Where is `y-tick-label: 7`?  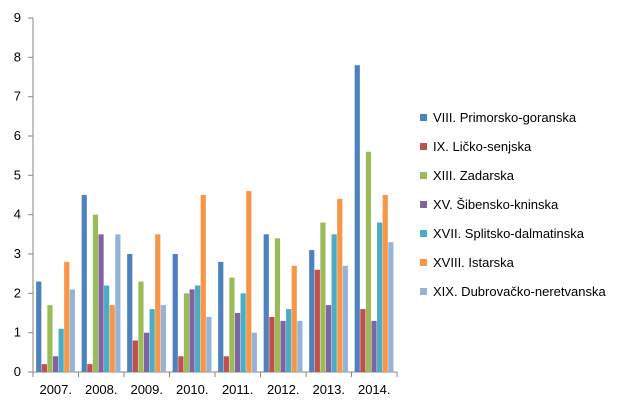 y-tick-label: 7 is located at coordinates (17, 96).